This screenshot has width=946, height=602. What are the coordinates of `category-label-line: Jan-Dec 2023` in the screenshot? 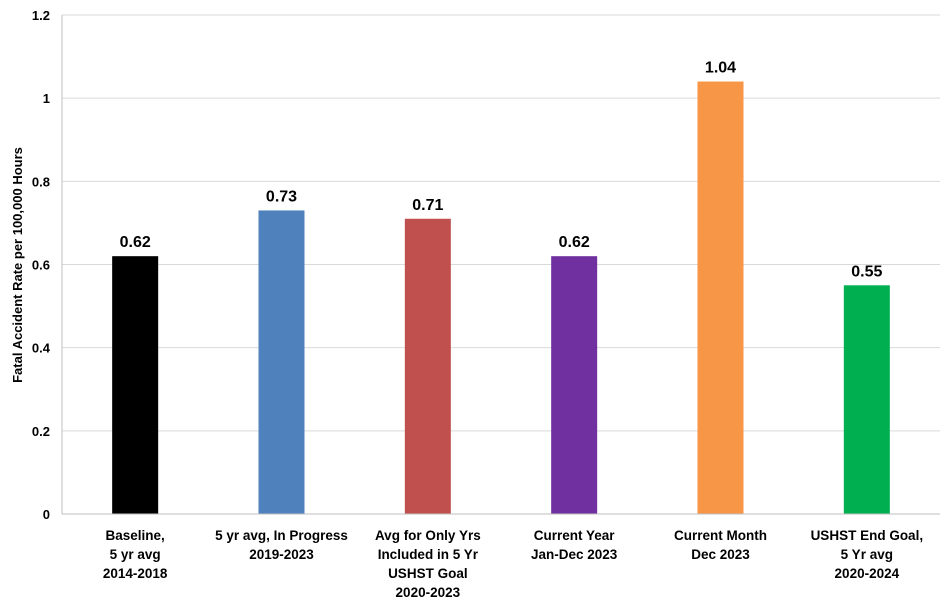 It's located at (574, 554).